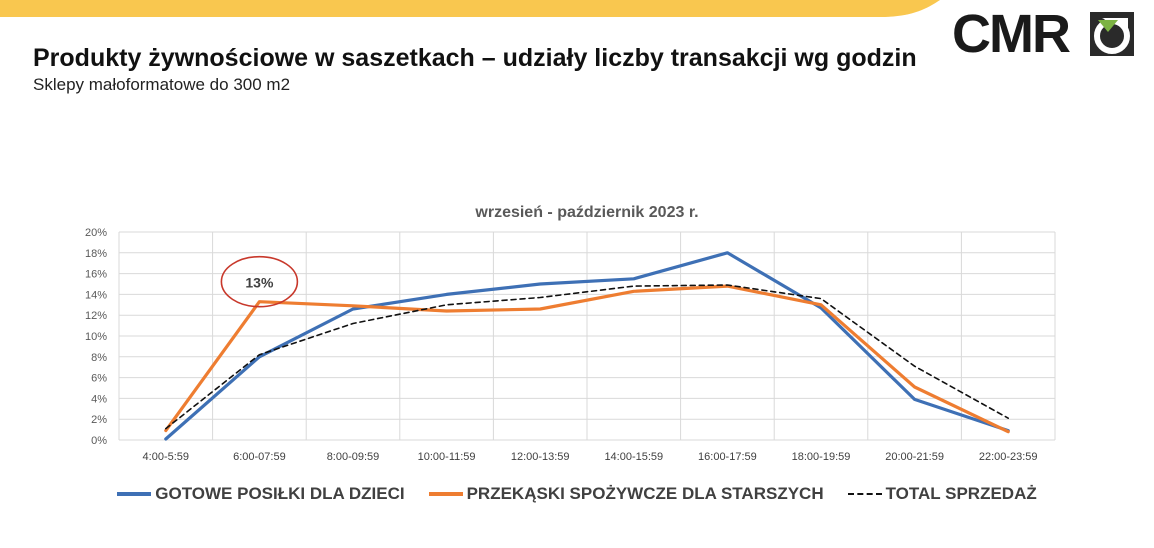  I want to click on annotation-label: 13%, so click(259, 283).